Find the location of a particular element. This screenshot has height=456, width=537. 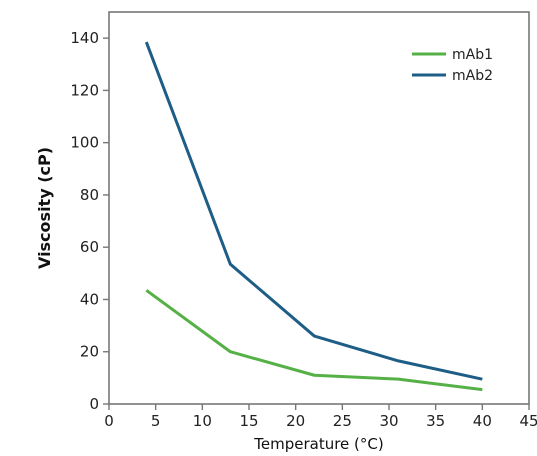

x-tick-label: 15 is located at coordinates (248, 421).